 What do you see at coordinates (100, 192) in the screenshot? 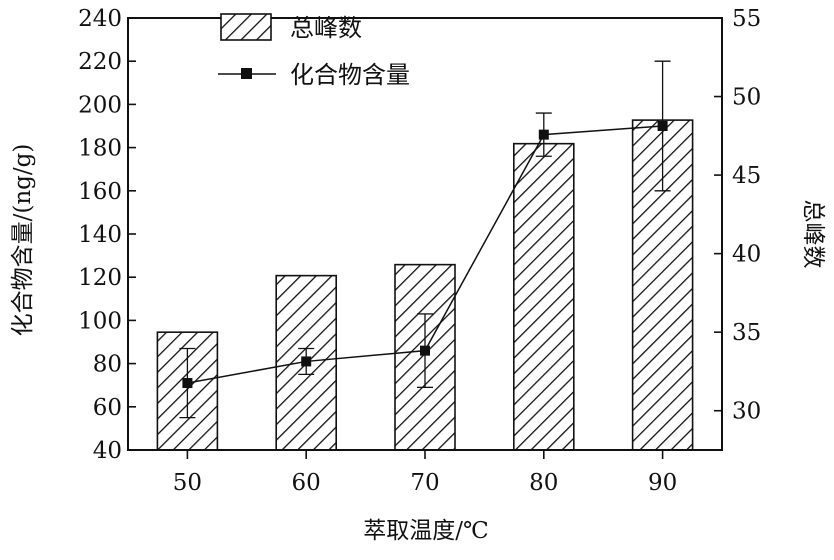
I see `left-tick-label: 160` at bounding box center [100, 192].